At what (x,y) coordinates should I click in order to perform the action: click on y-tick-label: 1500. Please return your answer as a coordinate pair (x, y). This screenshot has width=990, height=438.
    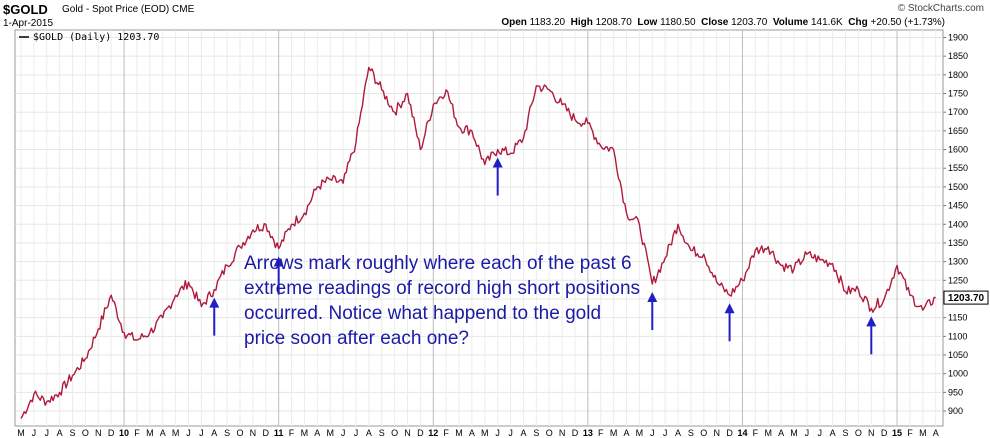
    Looking at the image, I should click on (958, 187).